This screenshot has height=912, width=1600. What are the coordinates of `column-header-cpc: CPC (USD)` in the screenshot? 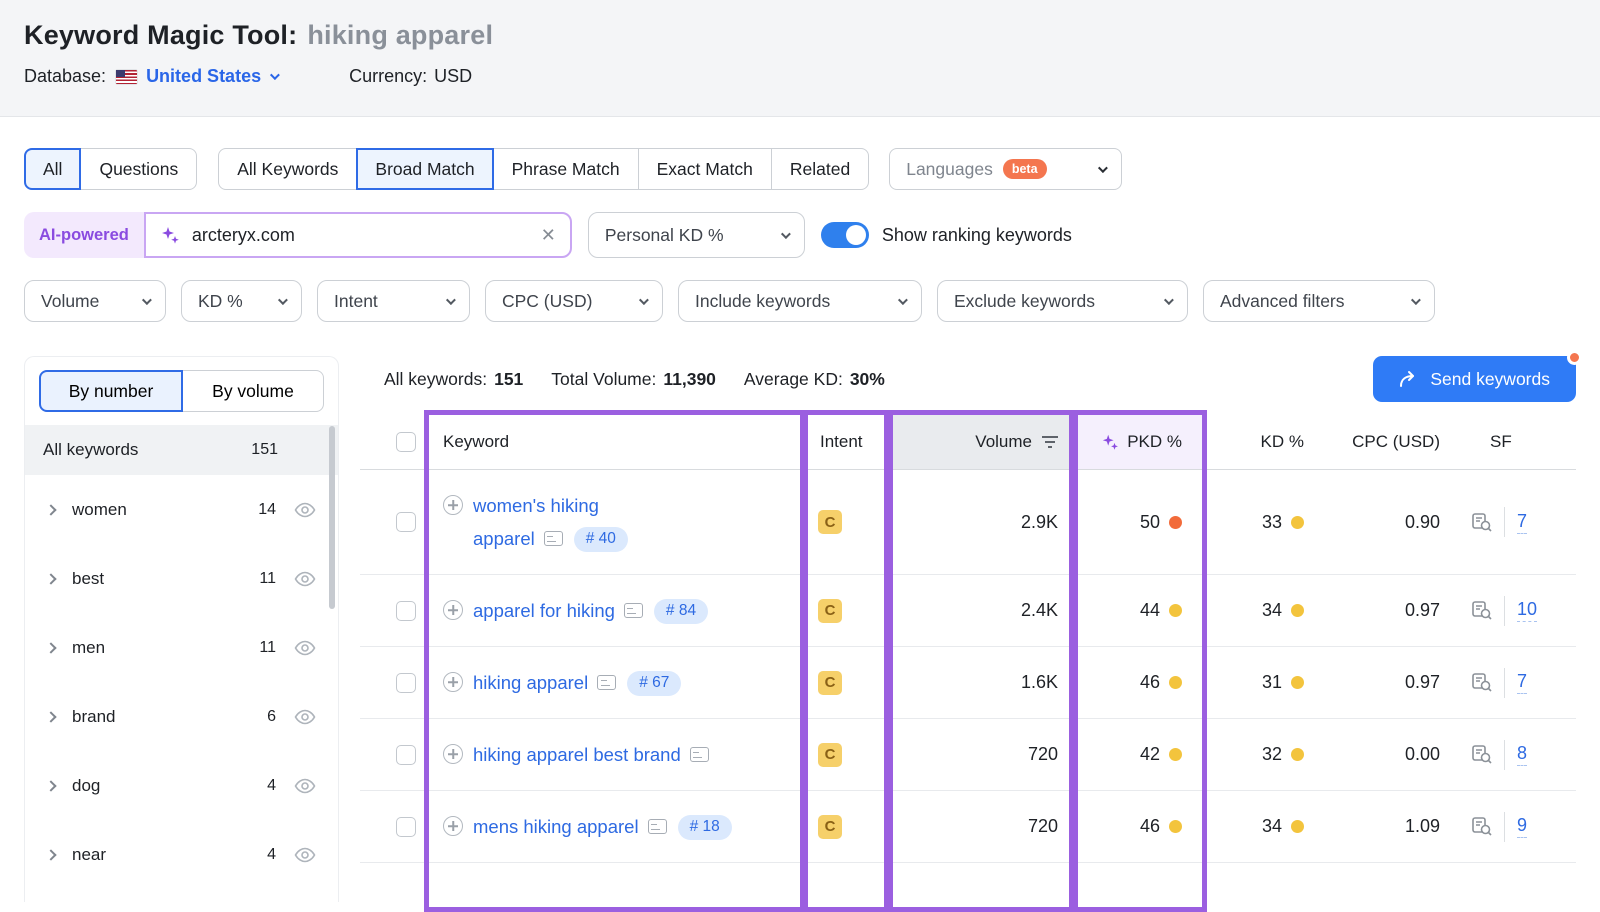 It's located at (1396, 441).